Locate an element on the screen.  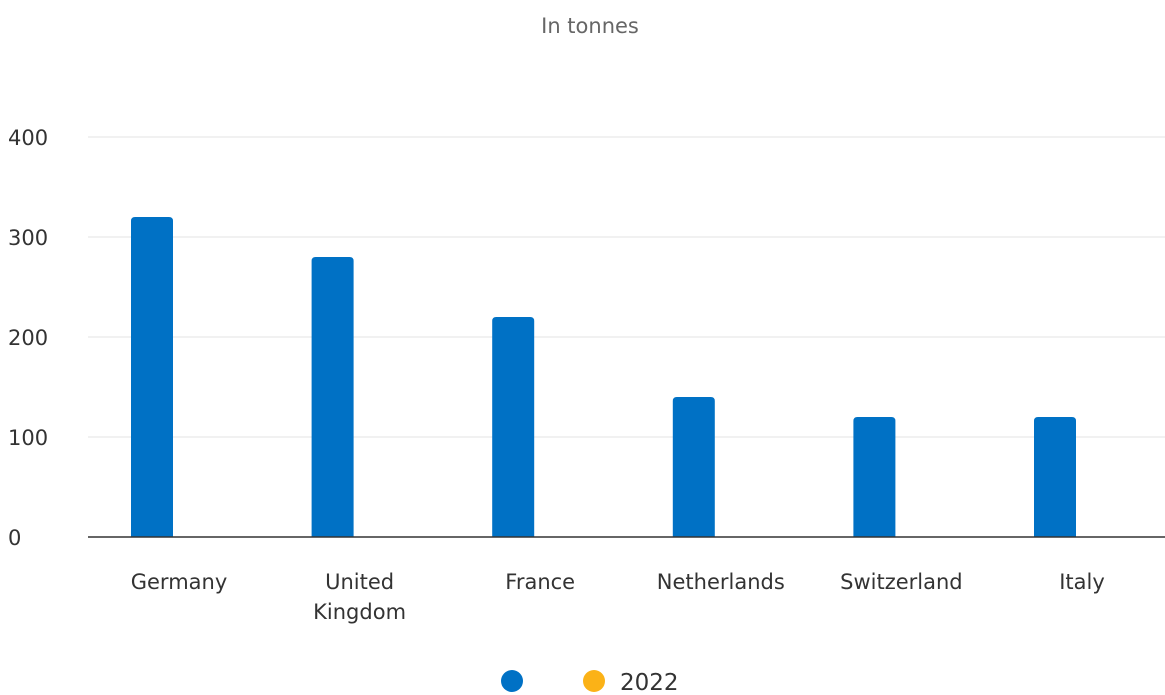
y-axis-tick-labels: 0 100 200 300 400 is located at coordinates (28, 338).